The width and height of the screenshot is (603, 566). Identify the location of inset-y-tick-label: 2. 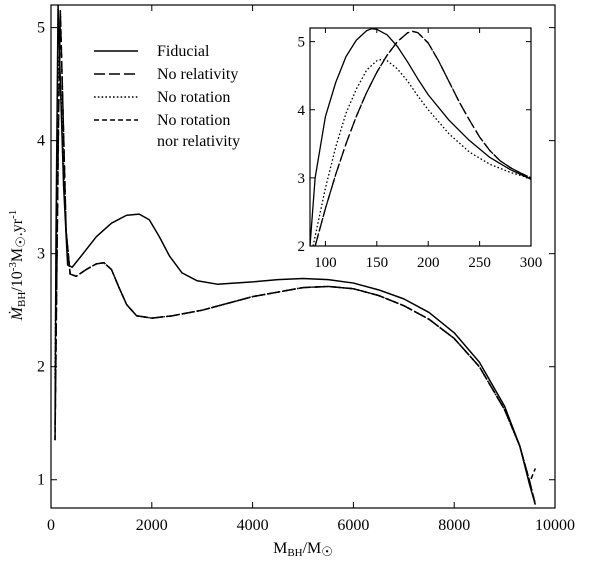
(302, 247).